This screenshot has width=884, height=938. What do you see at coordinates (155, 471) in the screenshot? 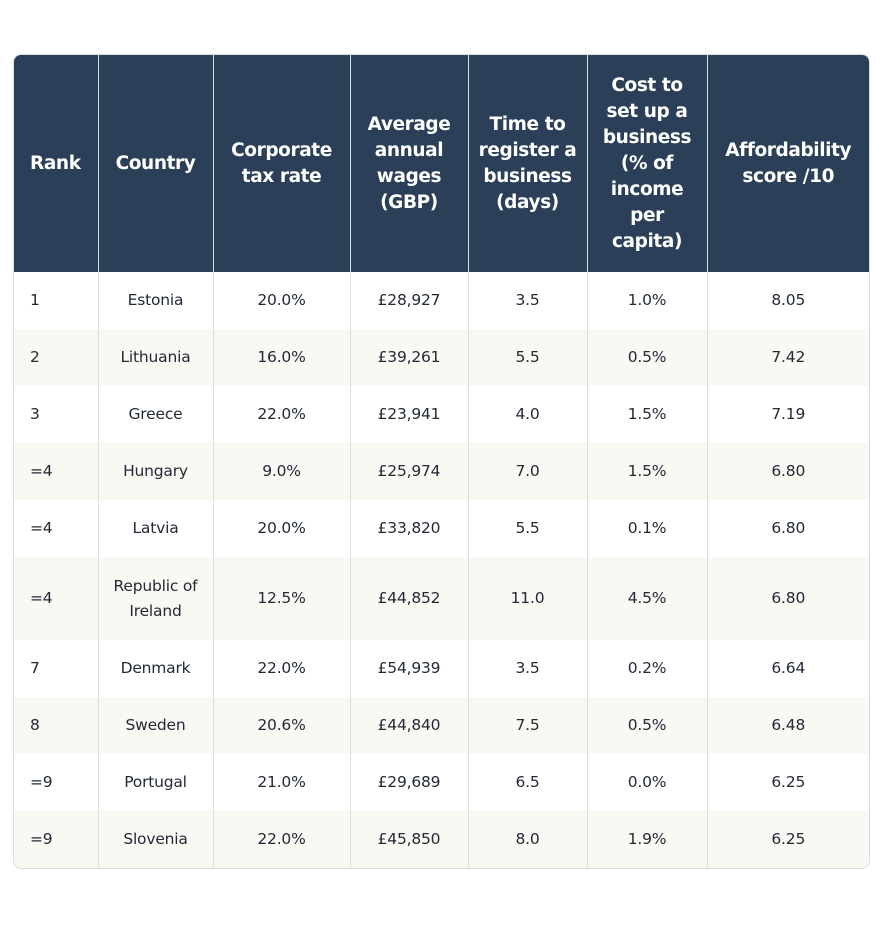
I see `cell-country: Hungary` at bounding box center [155, 471].